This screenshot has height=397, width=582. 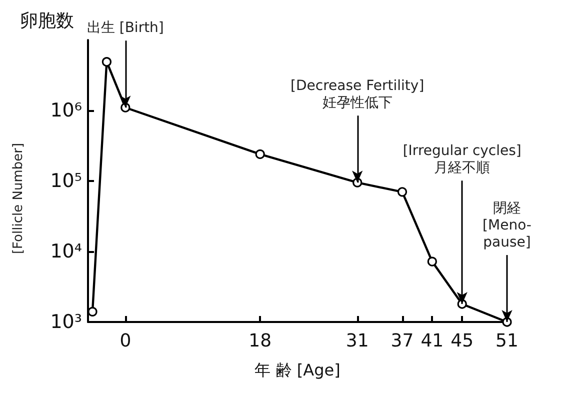 What do you see at coordinates (47, 21) in the screenshot?
I see `y-axis-title: 卵胞数` at bounding box center [47, 21].